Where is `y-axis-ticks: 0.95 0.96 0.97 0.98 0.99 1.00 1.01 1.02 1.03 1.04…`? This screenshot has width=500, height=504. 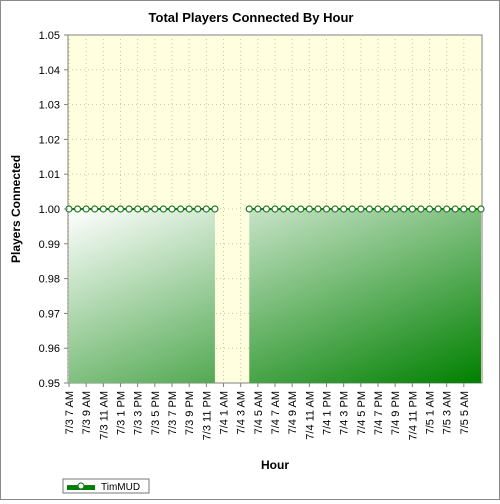 y-axis-ticks: 0.95 0.96 0.97 0.98 0.99 1.00 1.01 1.02 1.03 1.04… is located at coordinates (53, 210).